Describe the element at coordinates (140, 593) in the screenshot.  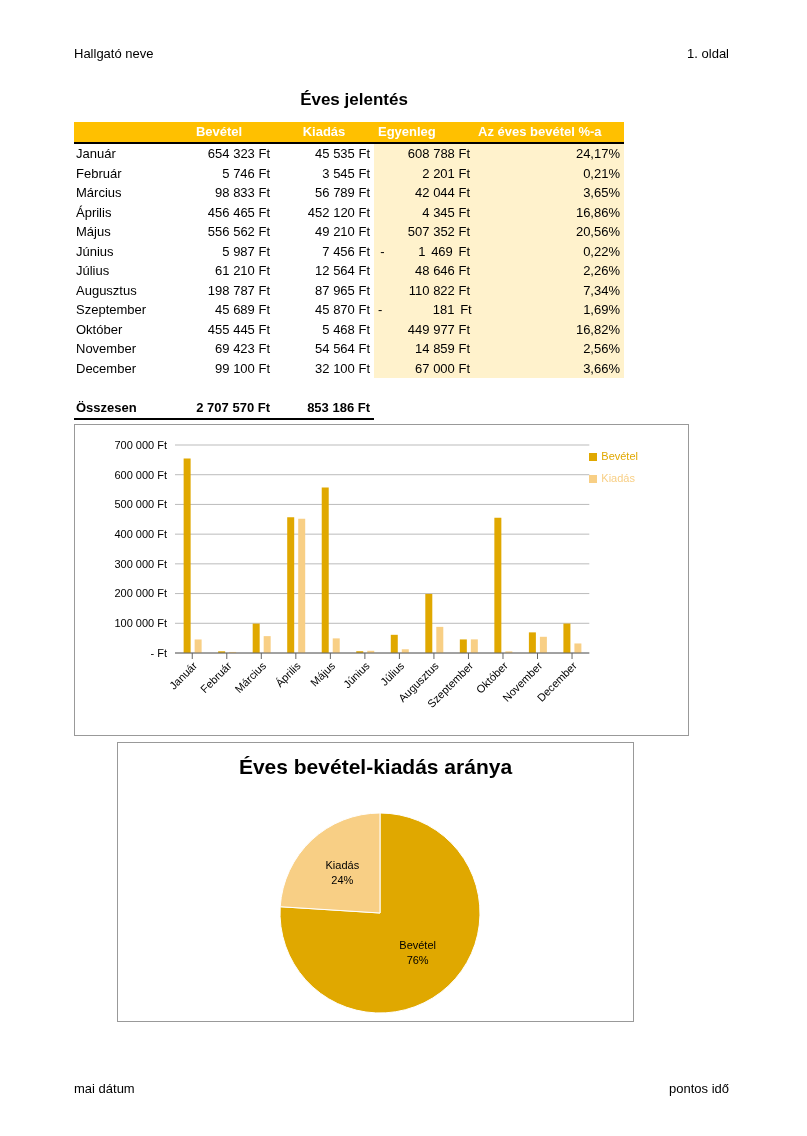
I see `y-tick-label: 200 000 Ft` at that location.